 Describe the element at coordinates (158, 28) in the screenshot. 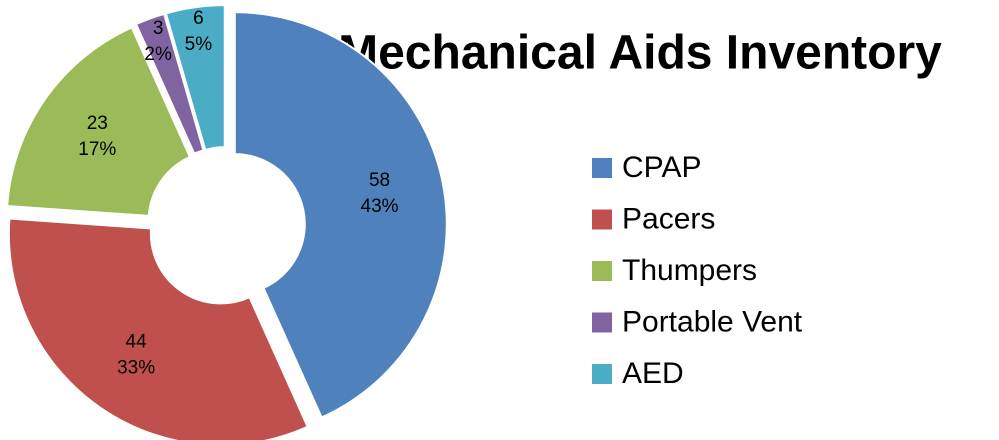

I see `data-label: 3` at that location.